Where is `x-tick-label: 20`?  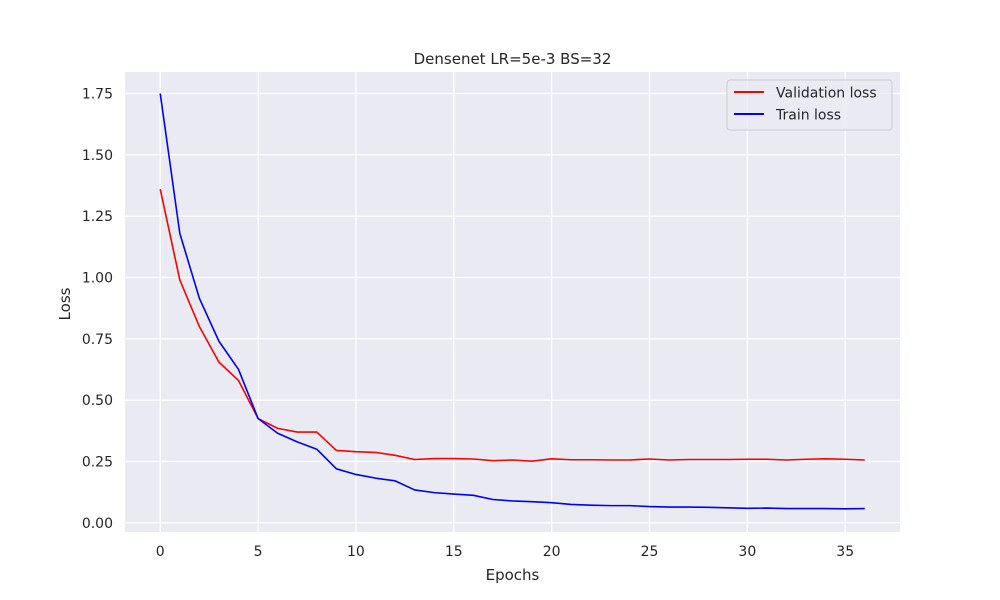 x-tick-label: 20 is located at coordinates (552, 552).